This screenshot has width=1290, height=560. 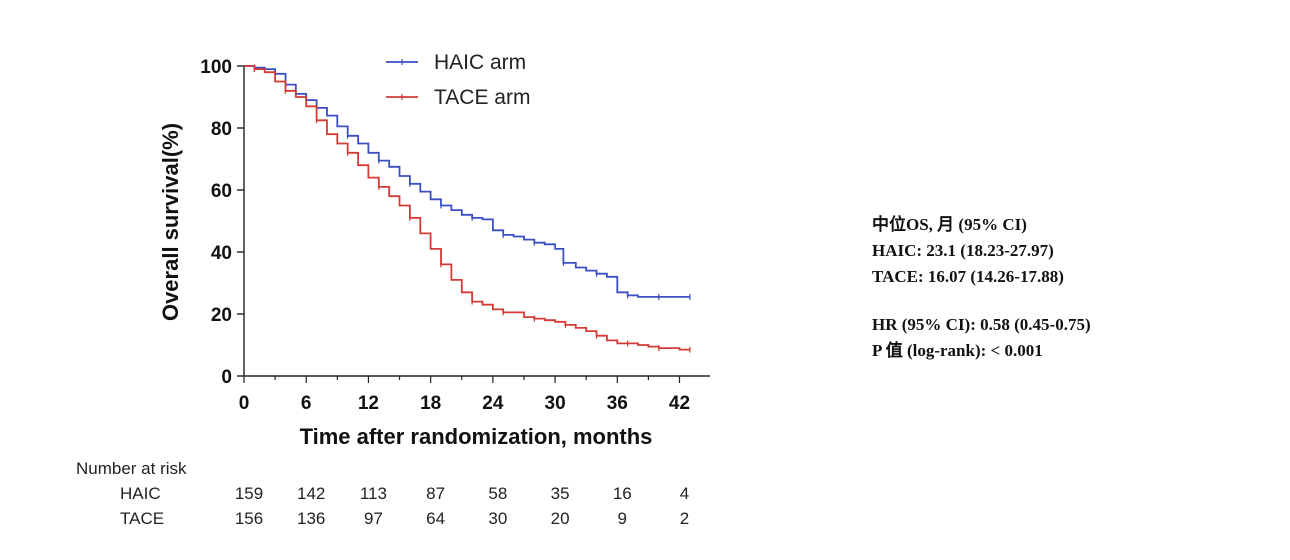 I want to click on y-tick-label: 0, so click(x=226, y=377).